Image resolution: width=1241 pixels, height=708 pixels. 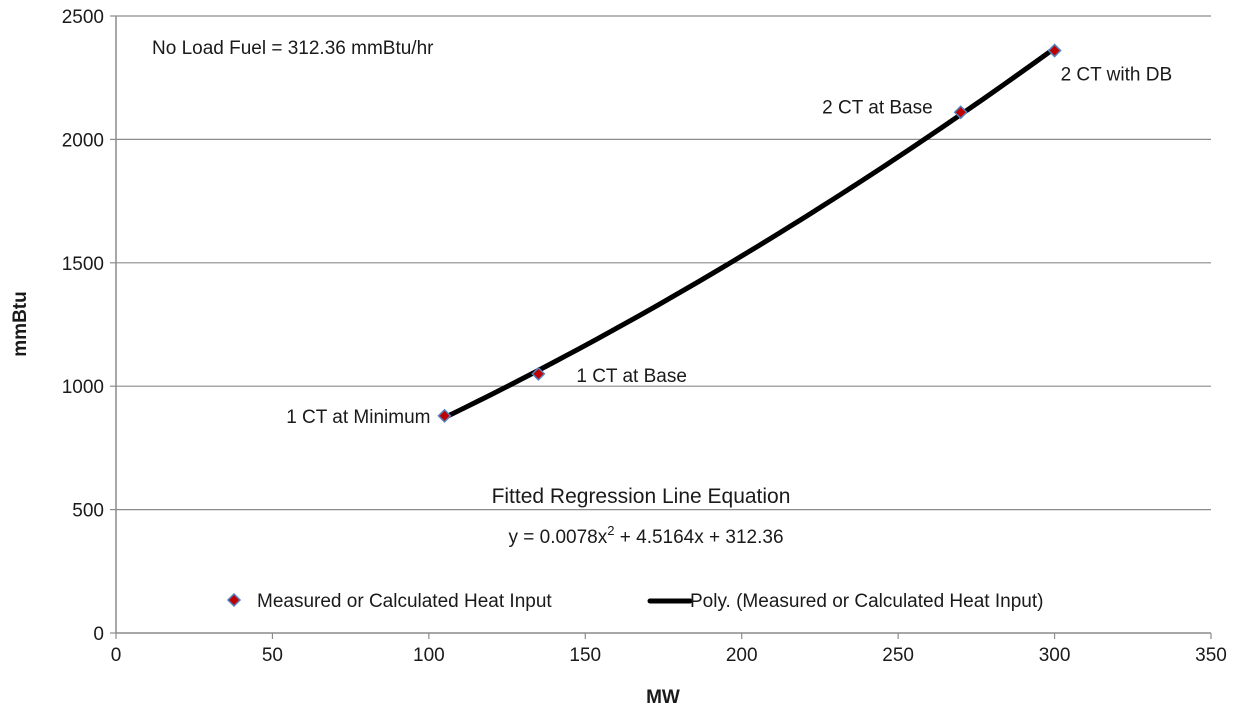 I want to click on data-point-label: 2 CT at Base, so click(x=877, y=107).